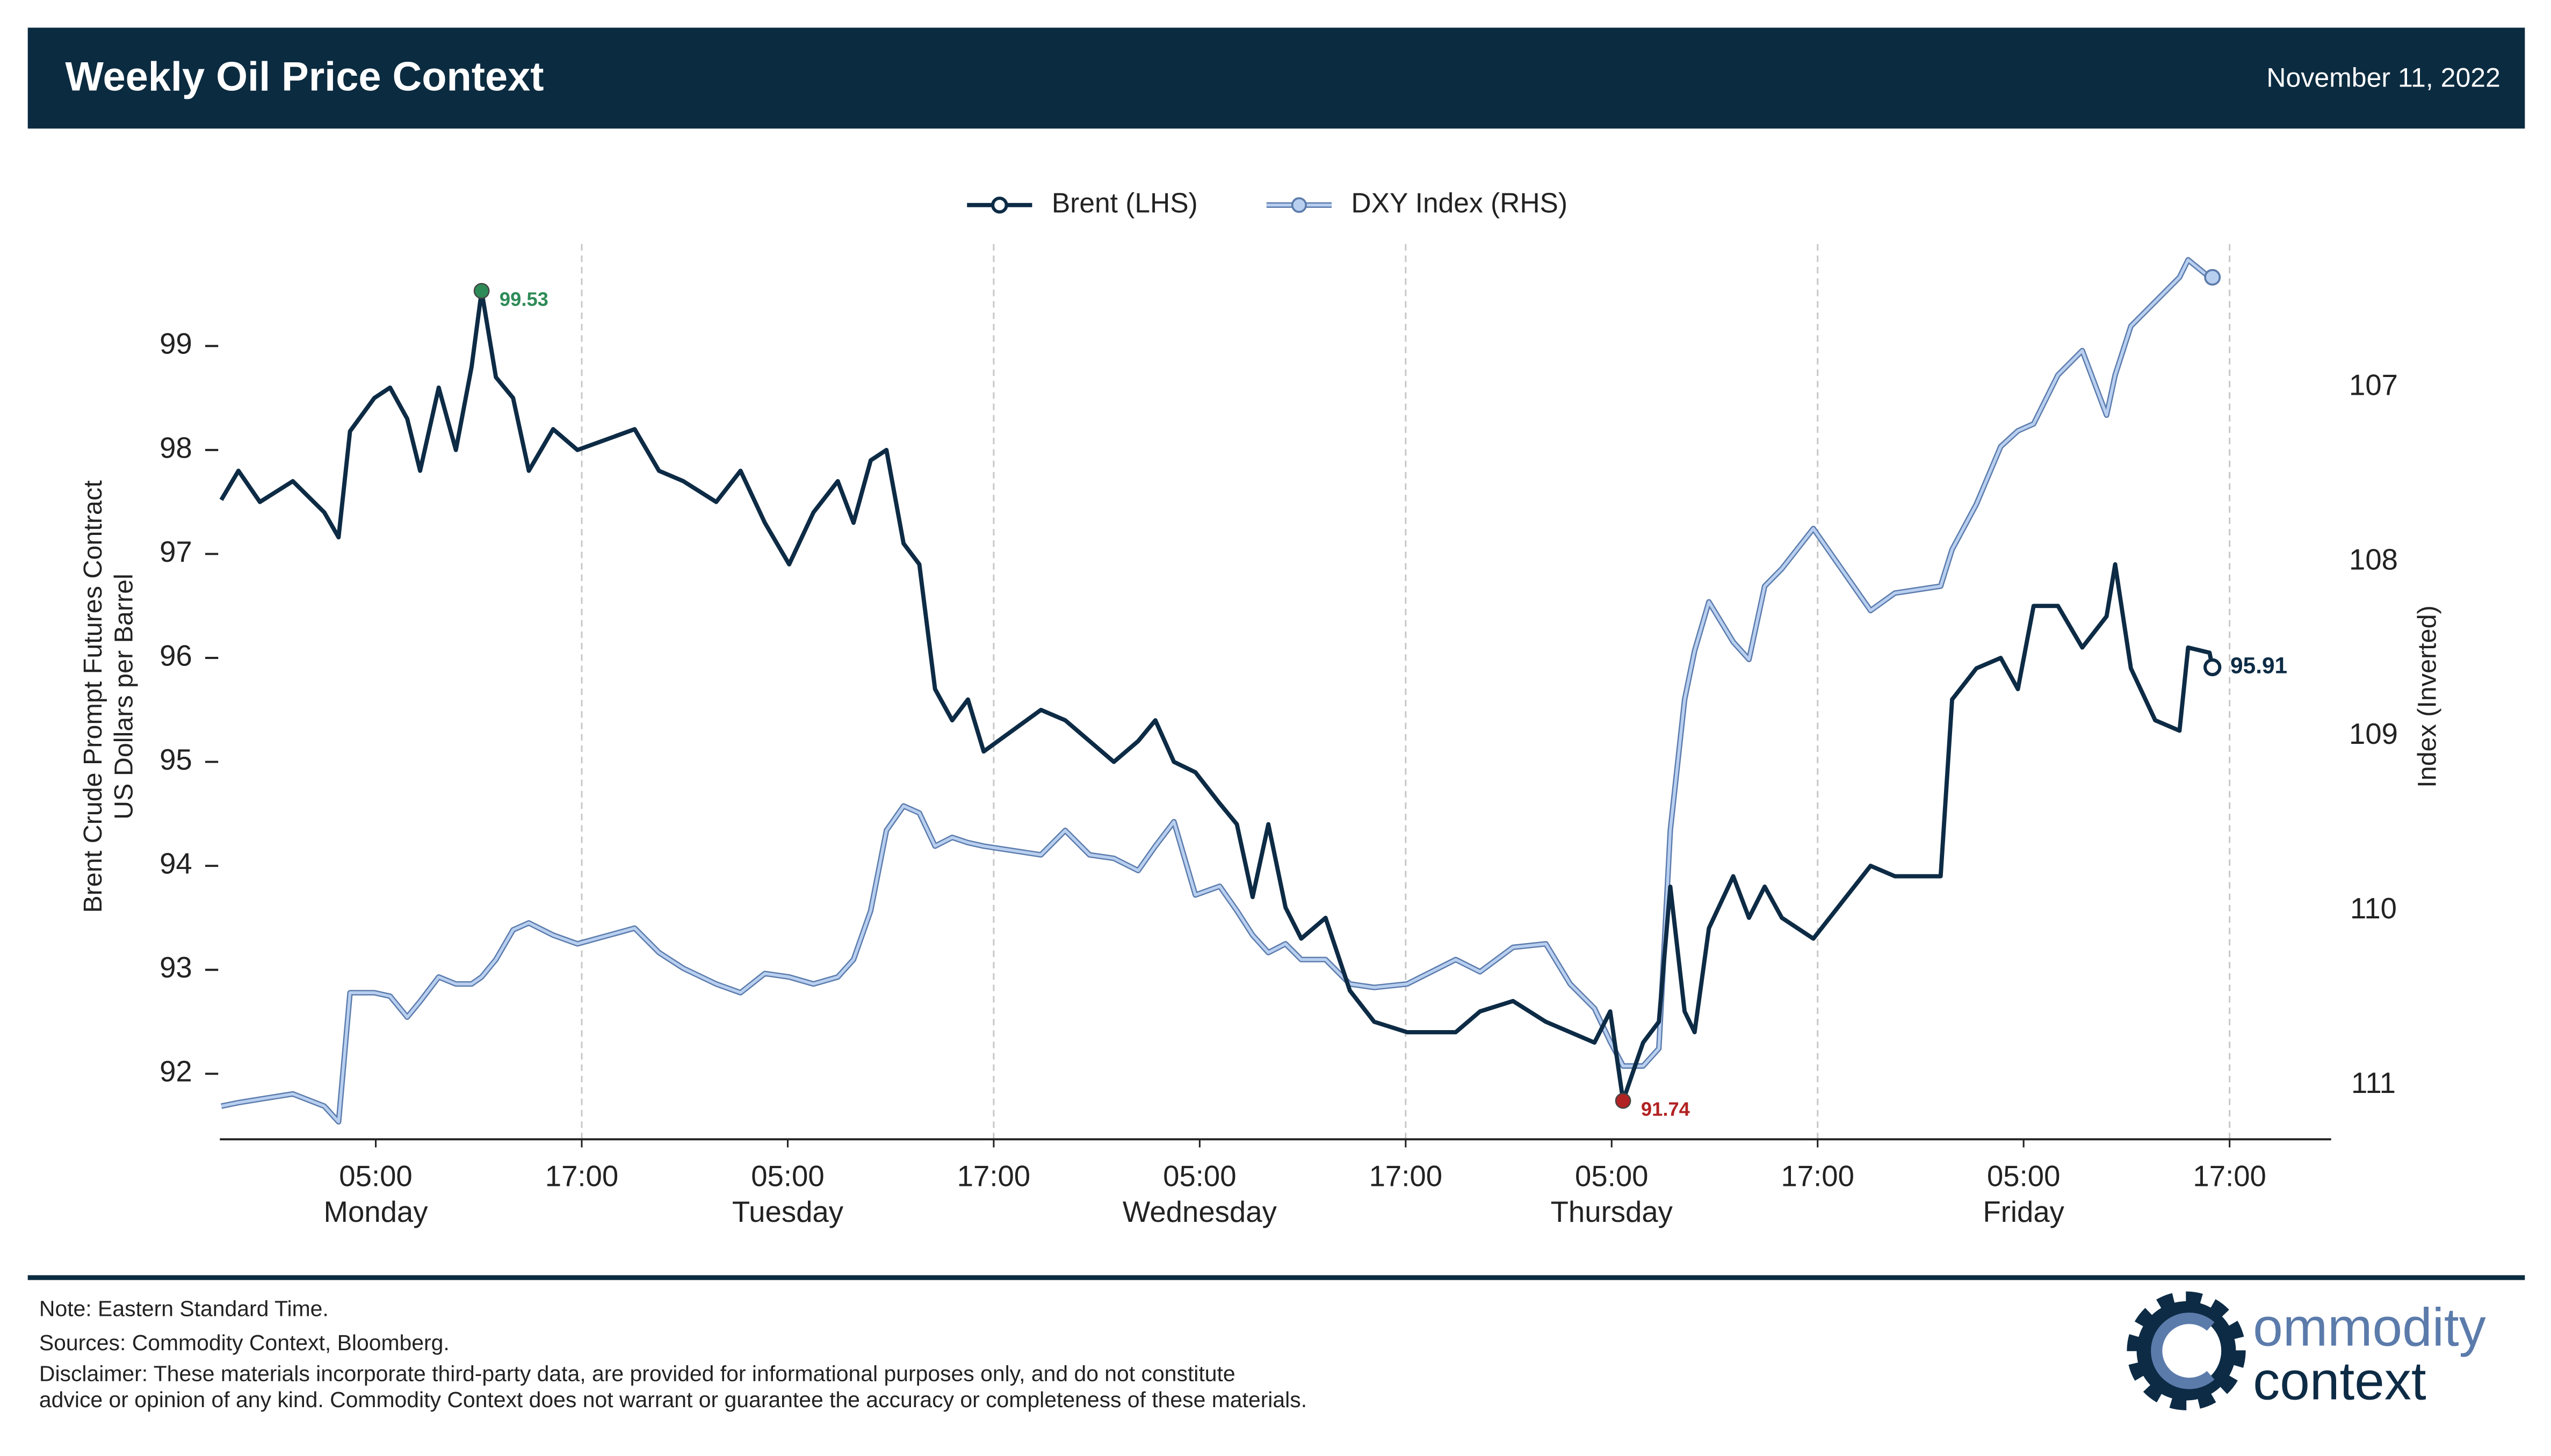  Describe the element at coordinates (1459, 202) in the screenshot. I see `legend-label: DXY Index (RHS)` at that location.